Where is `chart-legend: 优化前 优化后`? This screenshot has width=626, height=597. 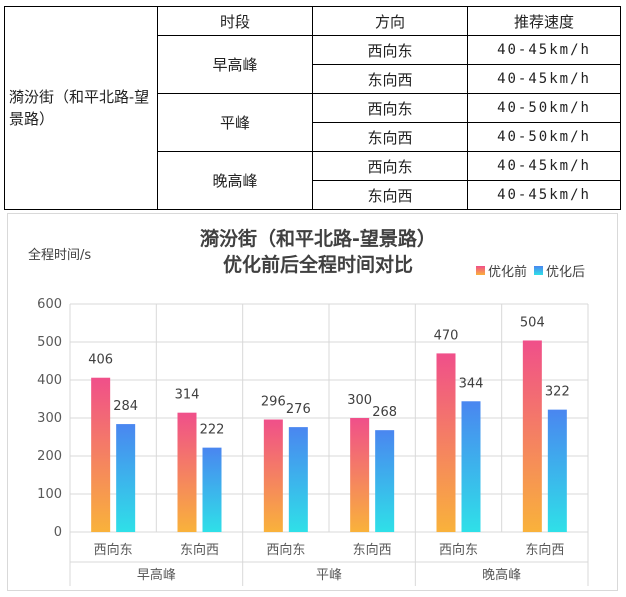 chart-legend: 优化前 优化后 is located at coordinates (534, 270).